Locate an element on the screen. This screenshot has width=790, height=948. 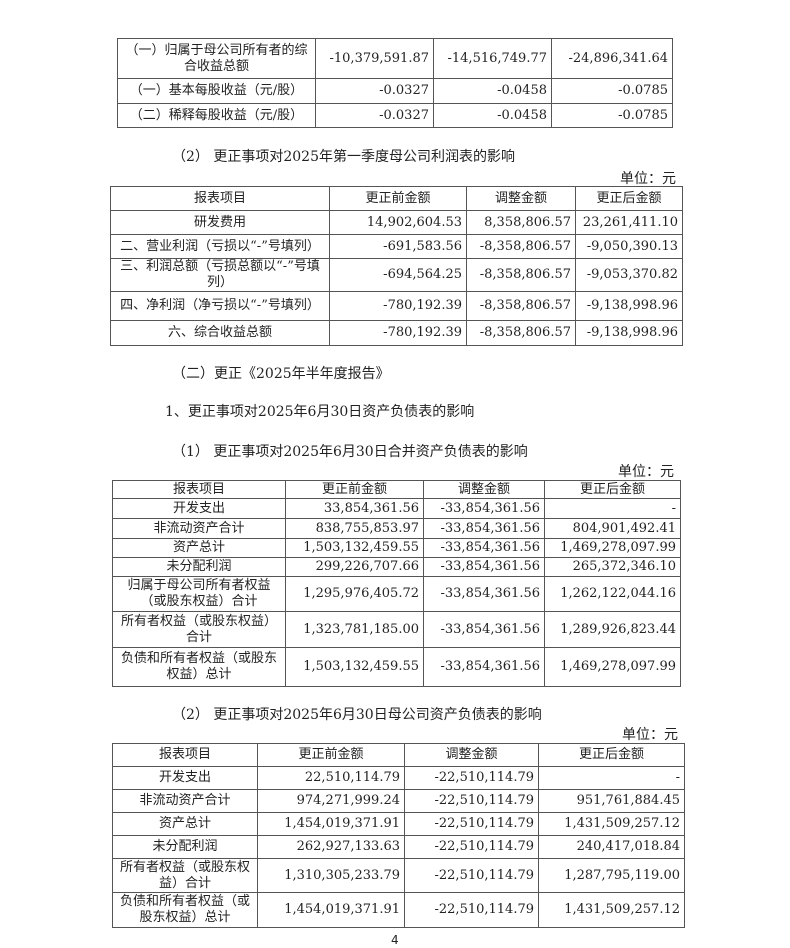
amount-cell: 299,226,707.66 is located at coordinates (354, 567).